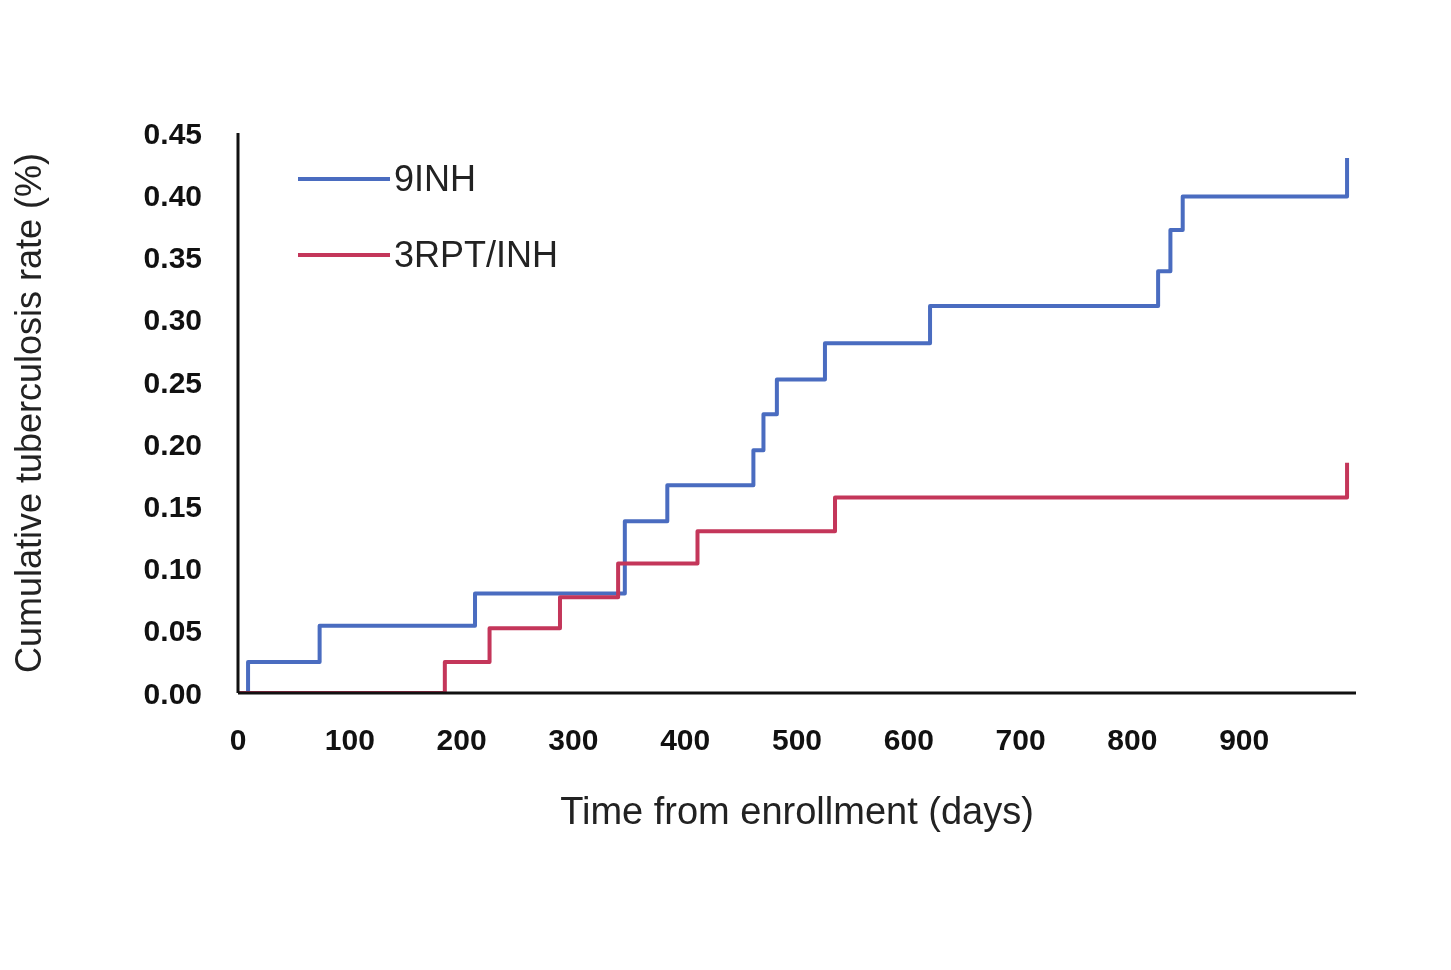 The image size is (1451, 970). I want to click on y-tick-label: 0.40, so click(172, 195).